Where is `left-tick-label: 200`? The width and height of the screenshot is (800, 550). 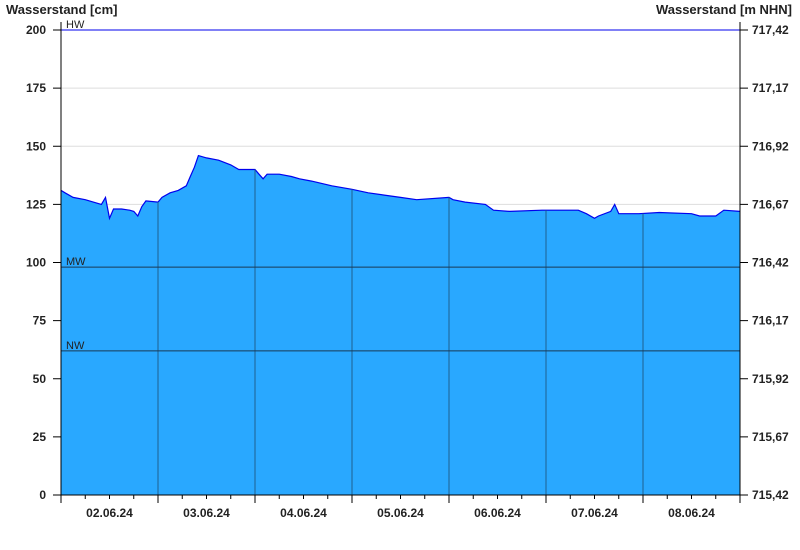 left-tick-label: 200 is located at coordinates (36, 30).